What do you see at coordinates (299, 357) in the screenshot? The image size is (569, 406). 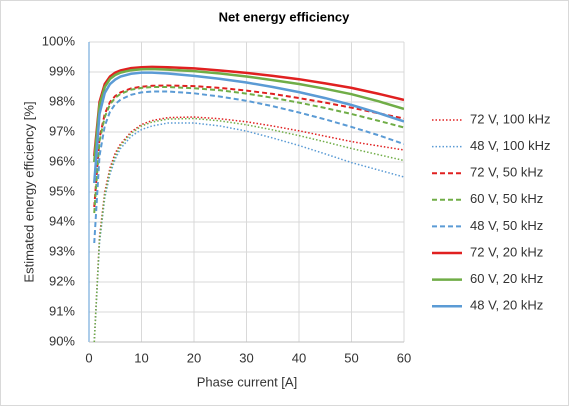 I see `x-tick-label: 40` at bounding box center [299, 357].